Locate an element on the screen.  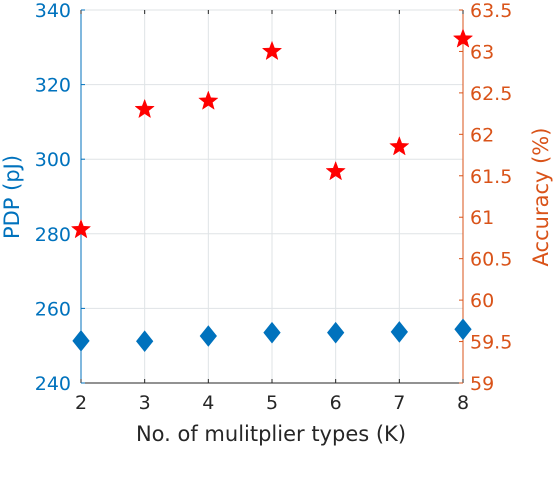
y-left-tick-label-0: 240 is located at coordinates (53, 384).